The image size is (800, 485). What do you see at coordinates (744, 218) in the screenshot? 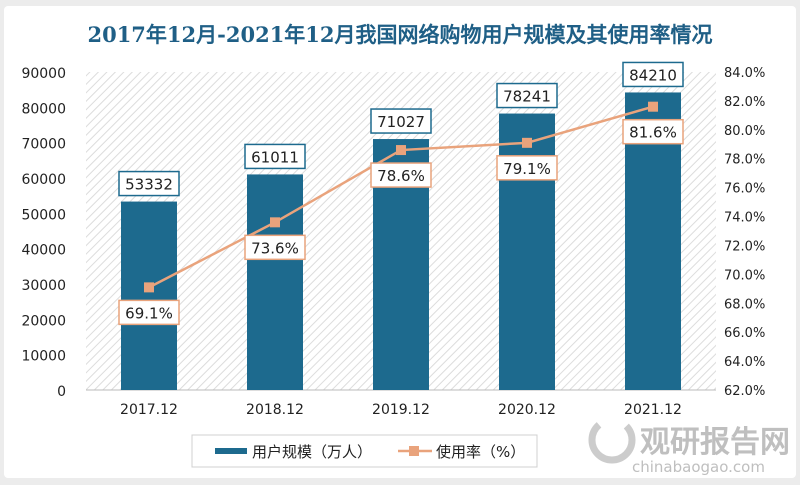
I see `right-tick-label: 74.0%` at bounding box center [744, 218].